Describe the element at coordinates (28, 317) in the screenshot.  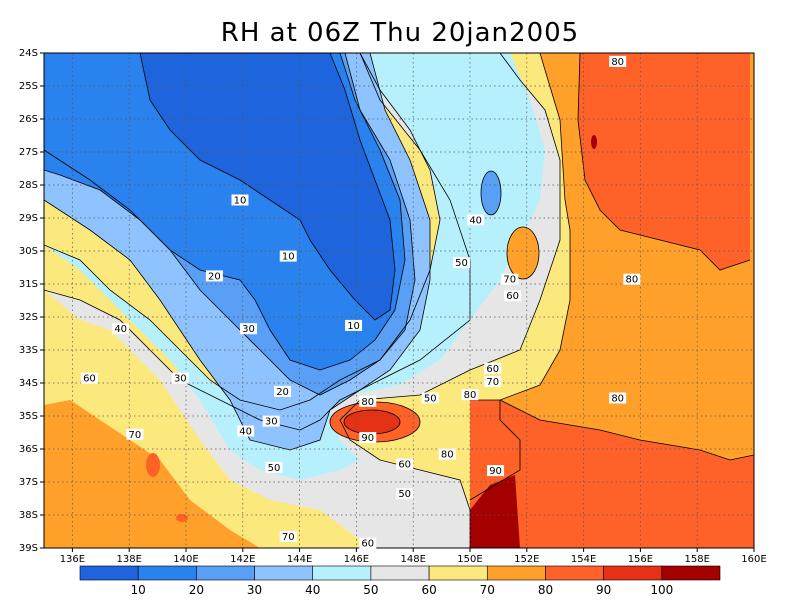
I see `lat-label: 32S` at that location.